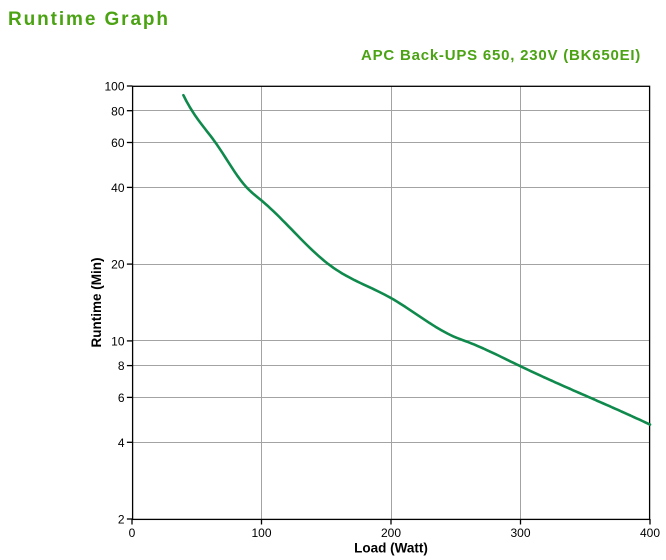  I want to click on svg-text: 6, so click(121, 398).